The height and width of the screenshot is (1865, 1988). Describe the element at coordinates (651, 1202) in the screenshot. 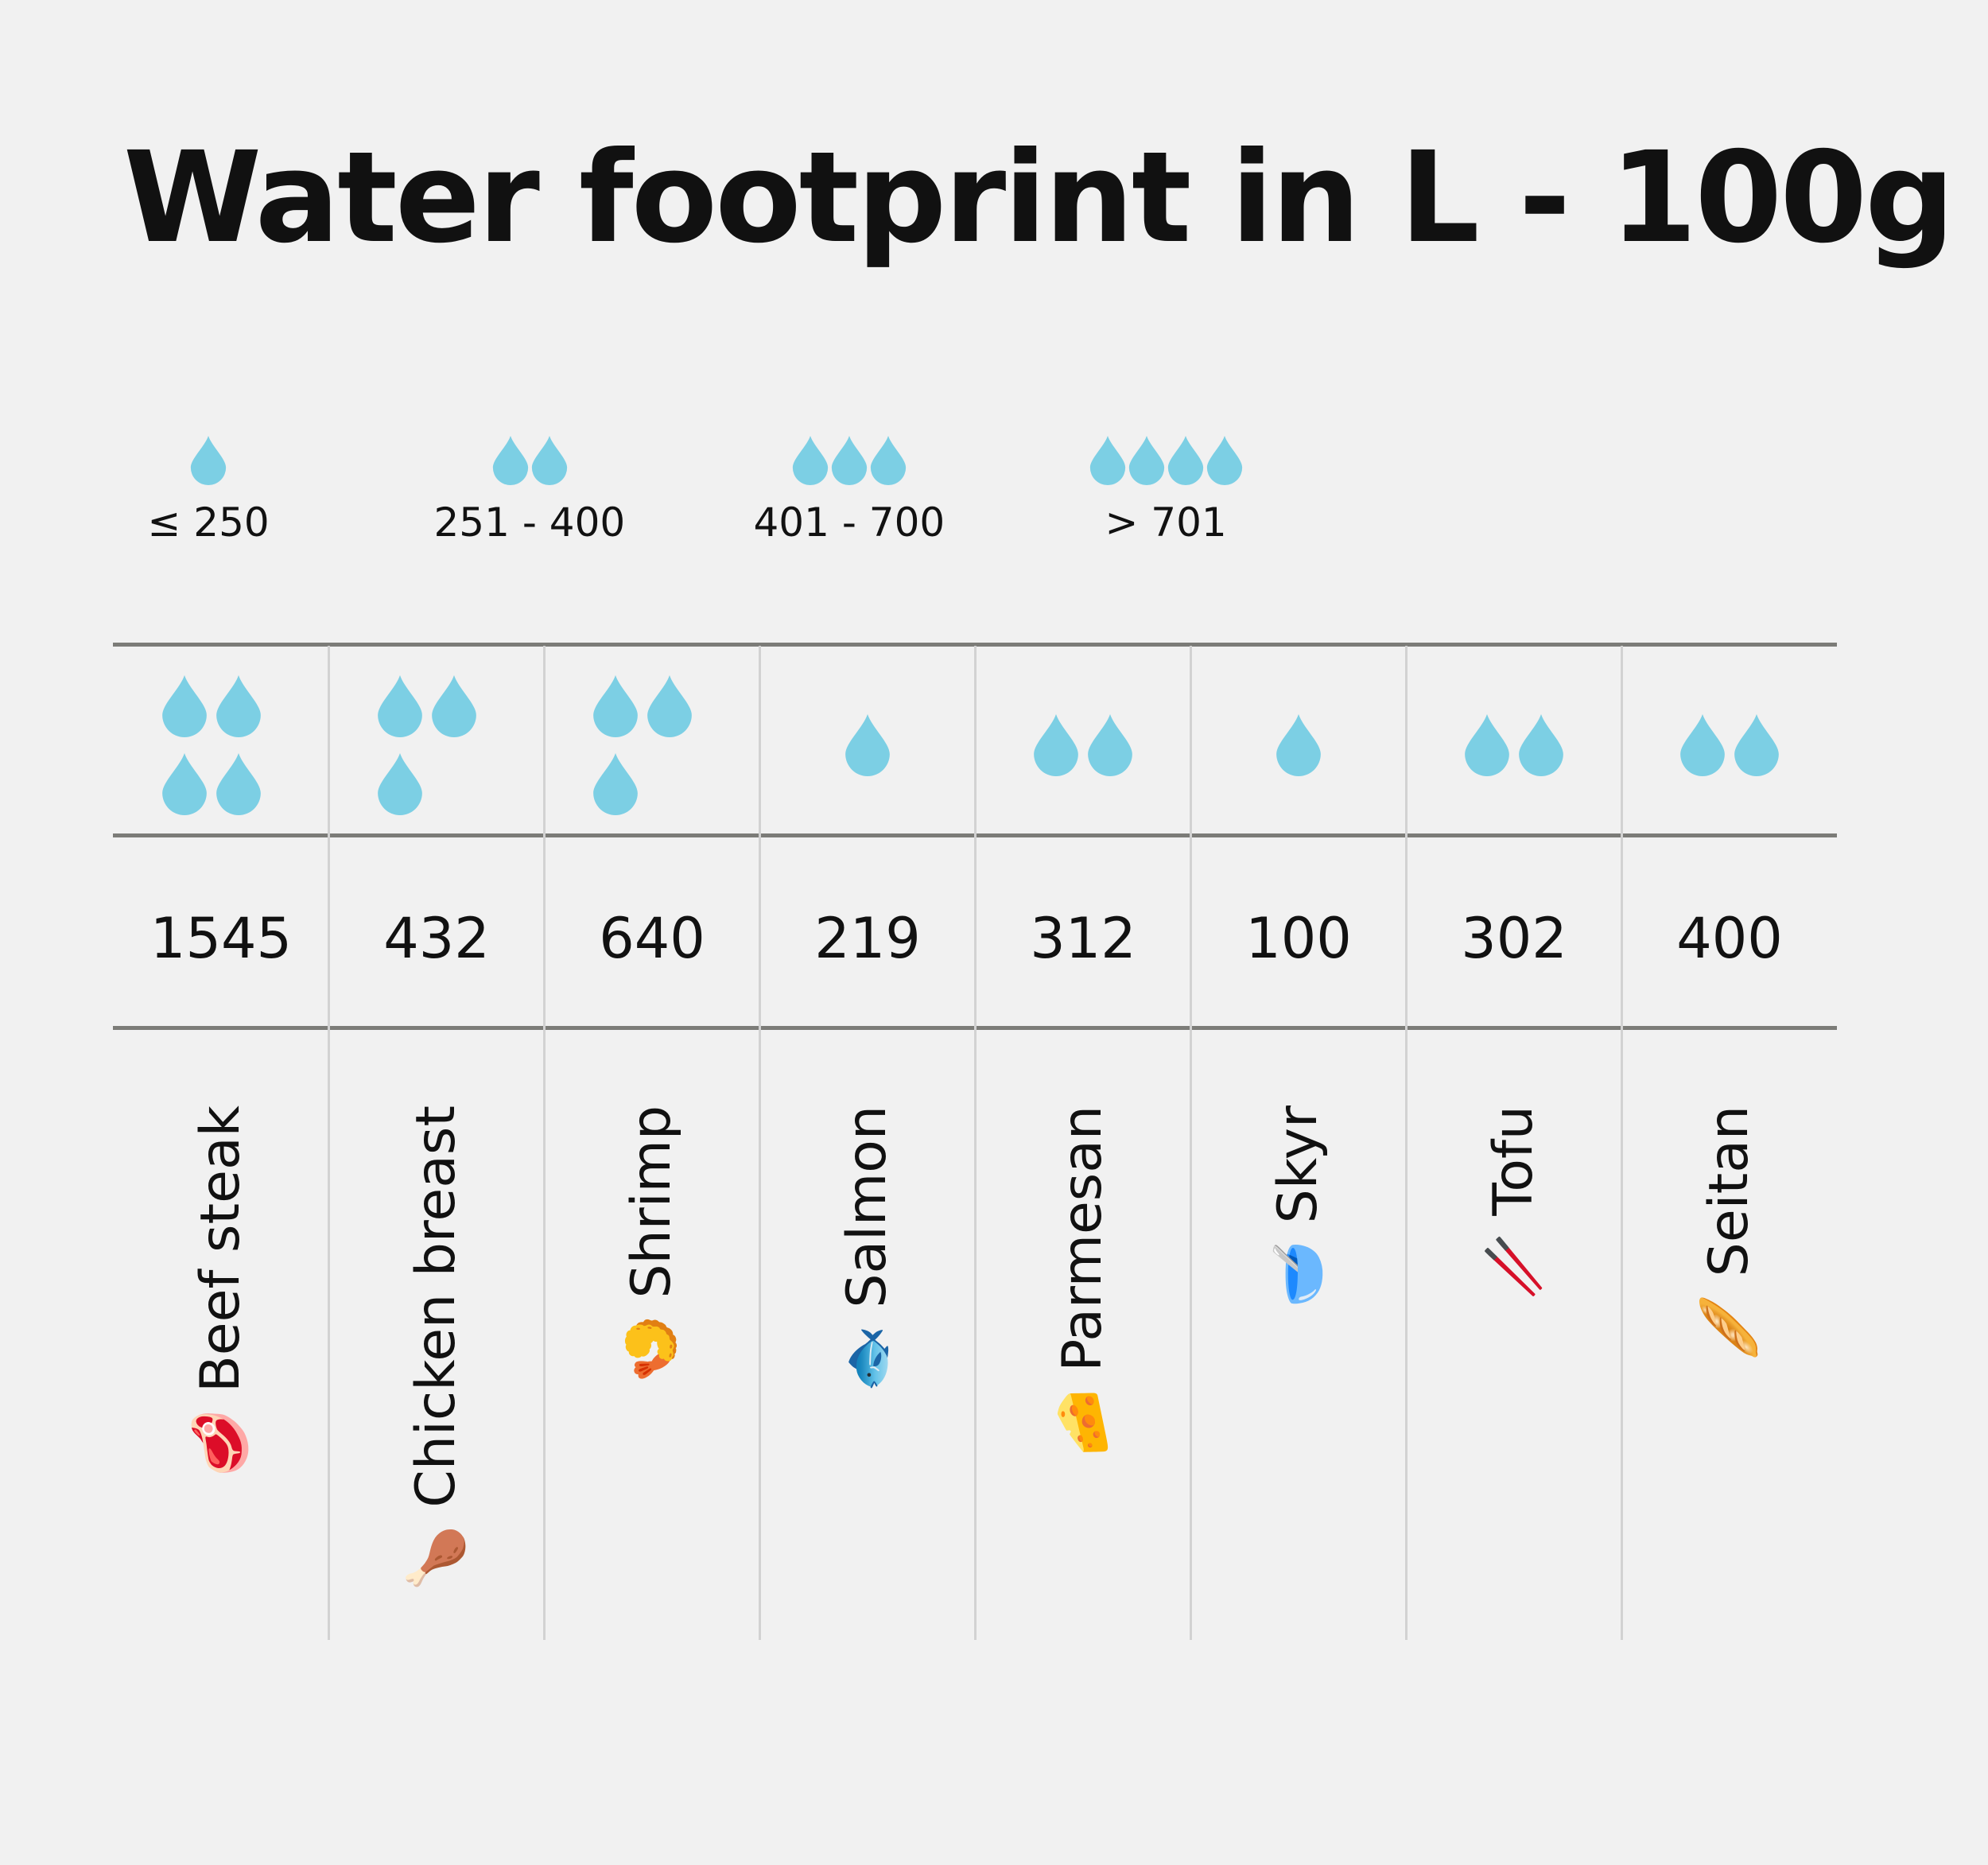

I see `food-name: Shrimp` at that location.